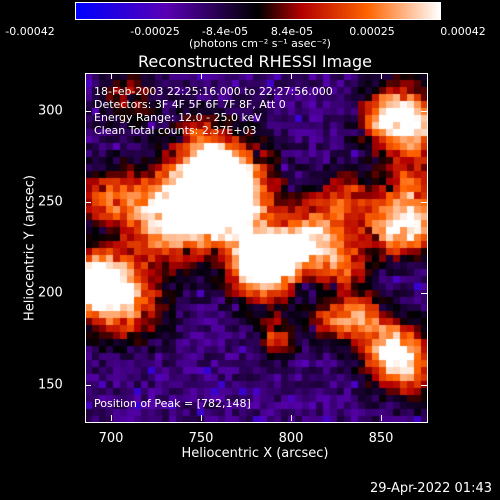  I want to click on colorbar-tick-label: 0.00025, so click(372, 31).